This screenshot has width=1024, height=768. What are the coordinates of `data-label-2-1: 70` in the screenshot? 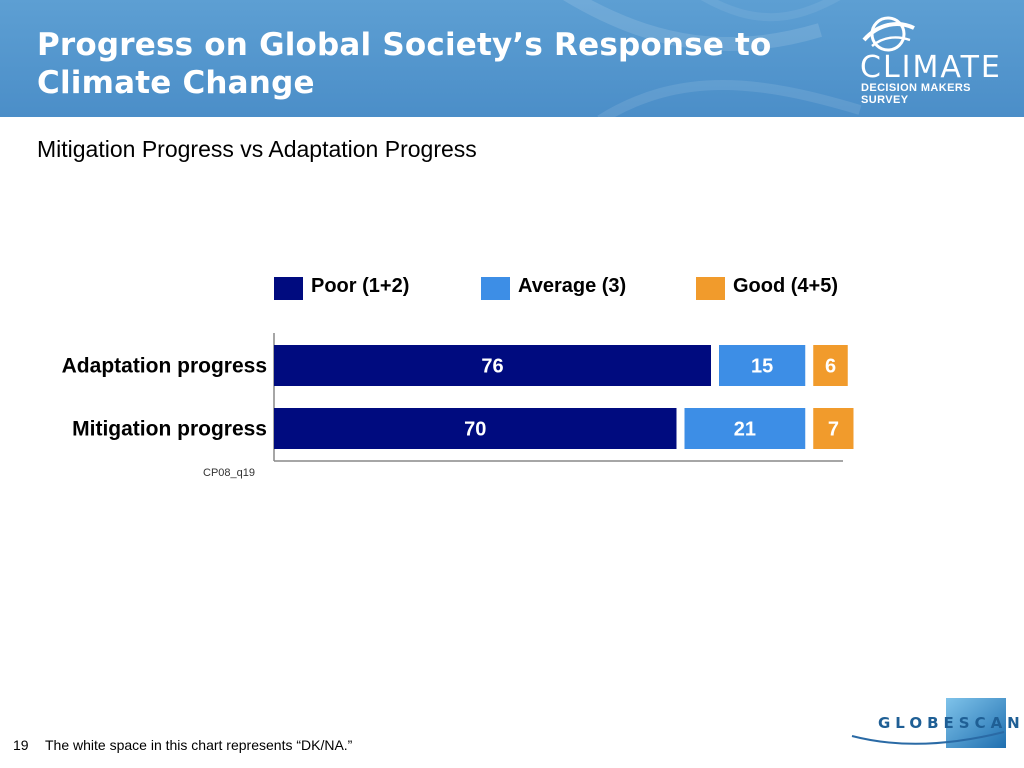 It's located at (475, 430).